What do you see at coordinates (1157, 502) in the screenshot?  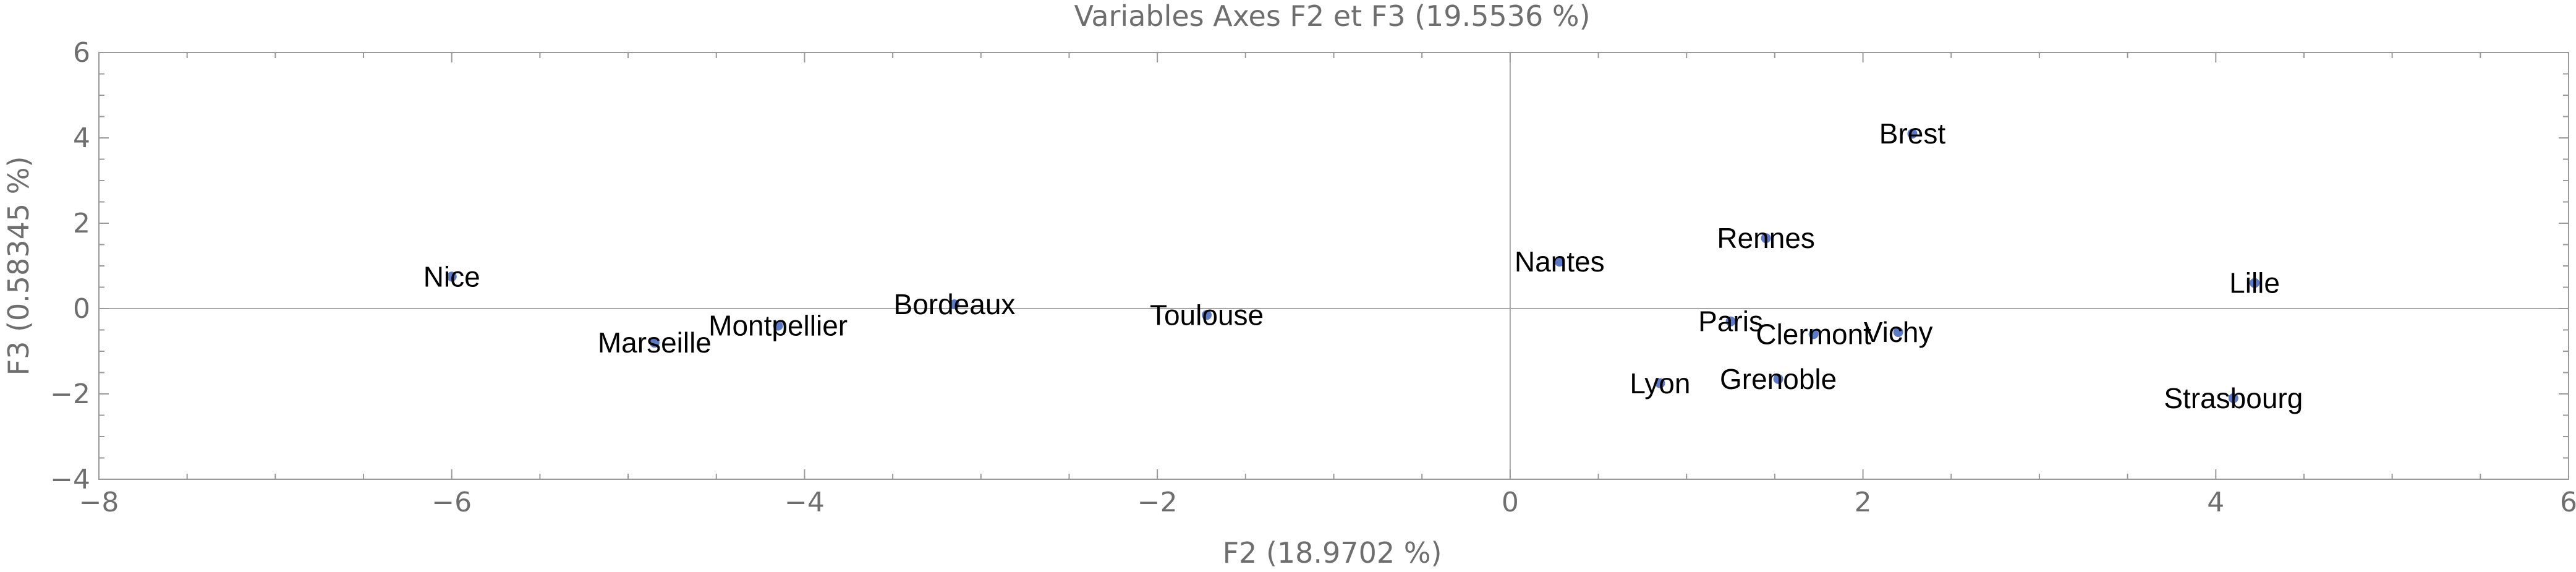 I see `x-tick-label: −2` at bounding box center [1157, 502].